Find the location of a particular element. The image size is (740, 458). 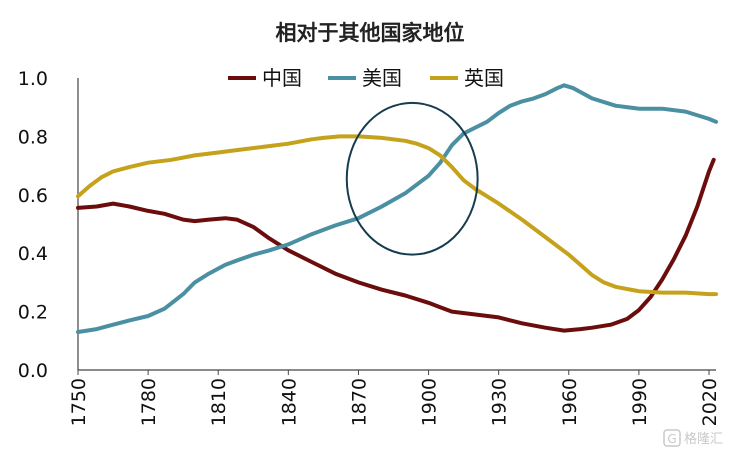

legend-label: 美国 is located at coordinates (382, 78).